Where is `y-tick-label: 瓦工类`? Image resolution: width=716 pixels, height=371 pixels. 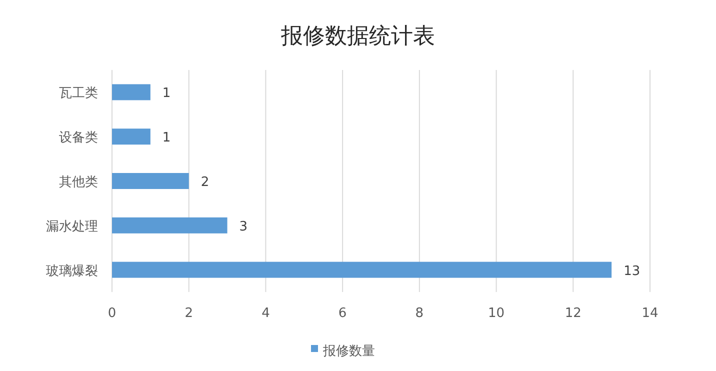
y-tick-label: 瓦工类 is located at coordinates (78, 94).